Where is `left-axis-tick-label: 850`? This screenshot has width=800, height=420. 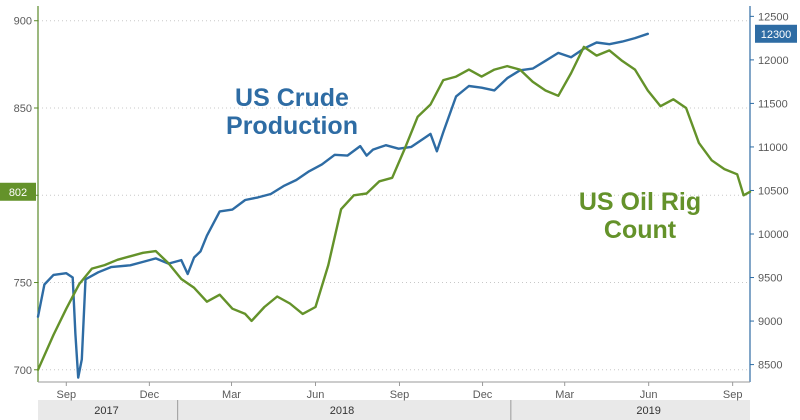
left-axis-tick-label: 850 is located at coordinates (23, 109).